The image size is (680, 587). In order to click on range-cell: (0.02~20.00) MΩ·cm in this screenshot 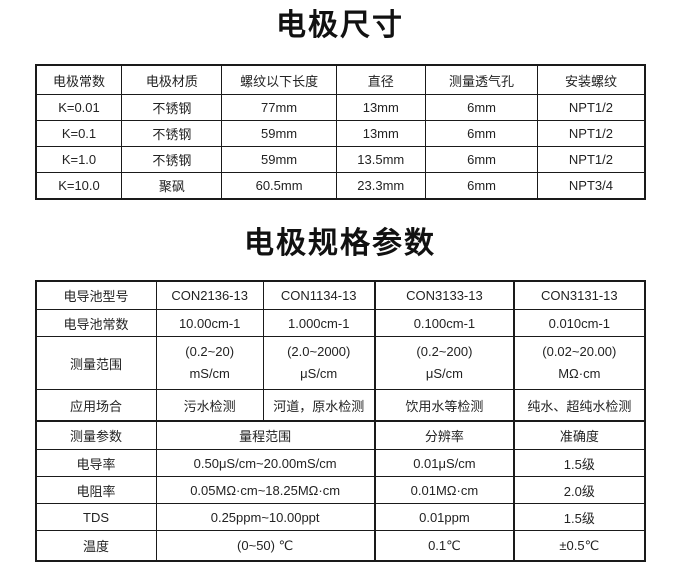, I will do `click(579, 363)`.